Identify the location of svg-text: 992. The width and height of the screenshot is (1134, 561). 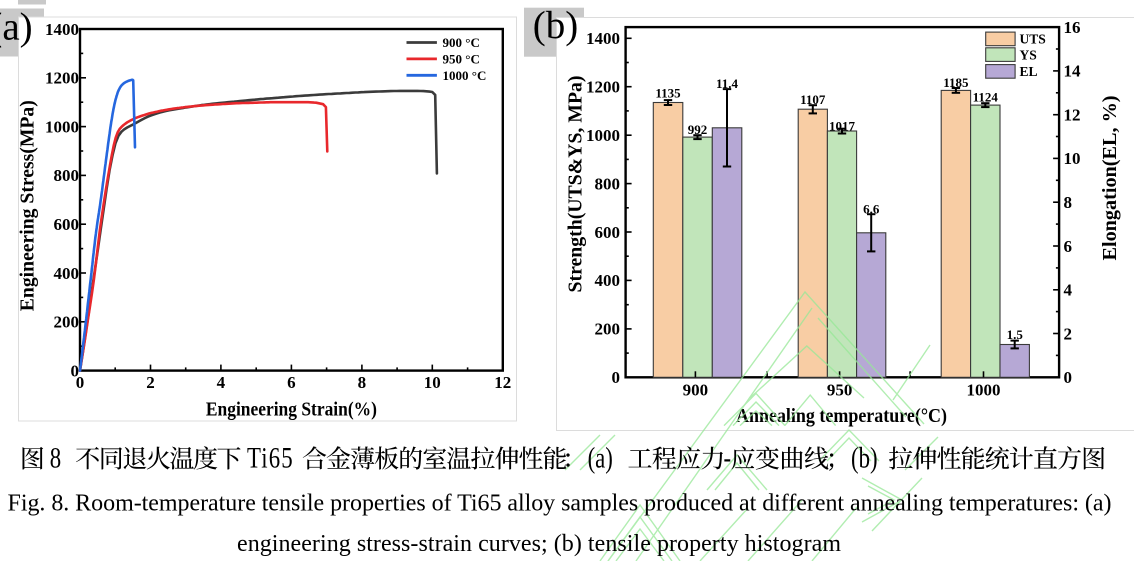
(698, 129).